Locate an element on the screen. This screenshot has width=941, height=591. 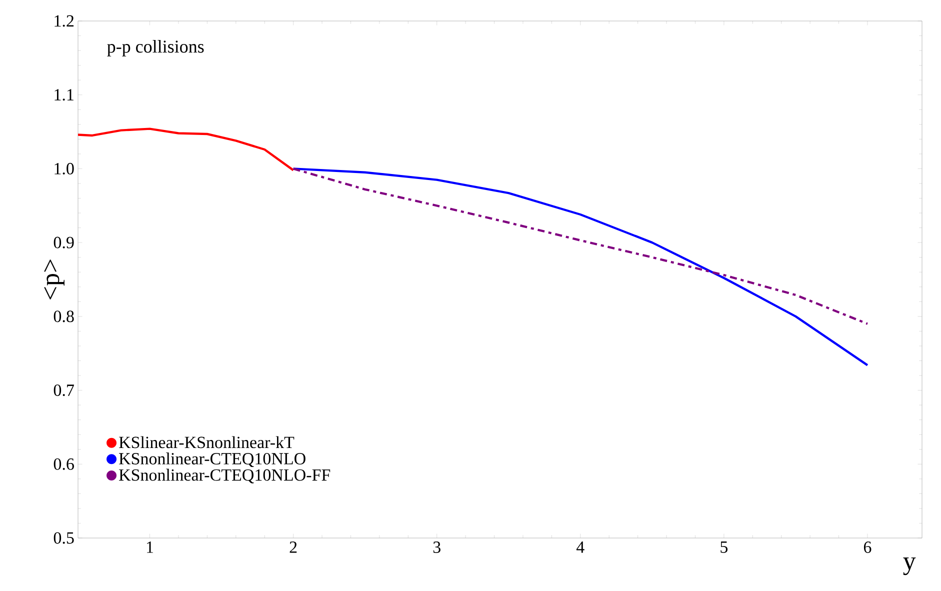
legend-label: KSnonlinear-CTEQ10NLO is located at coordinates (212, 460).